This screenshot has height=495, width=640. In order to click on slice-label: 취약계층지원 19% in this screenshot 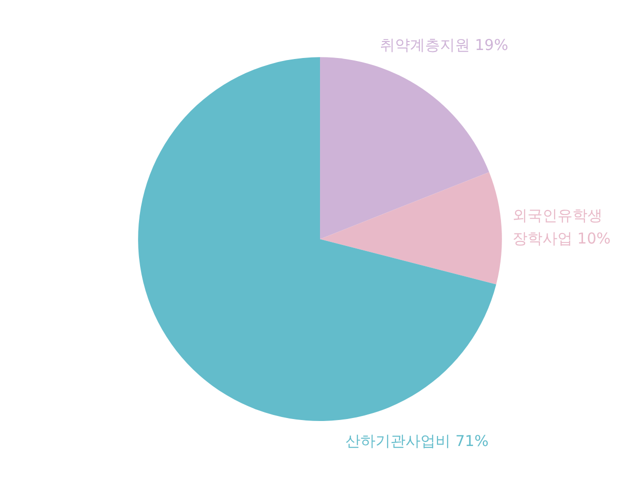, I will do `click(444, 45)`.